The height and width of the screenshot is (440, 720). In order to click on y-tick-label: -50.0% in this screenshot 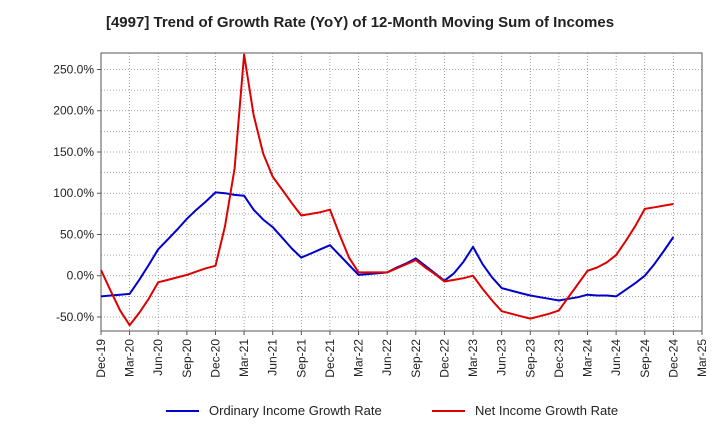, I will do `click(75, 317)`.